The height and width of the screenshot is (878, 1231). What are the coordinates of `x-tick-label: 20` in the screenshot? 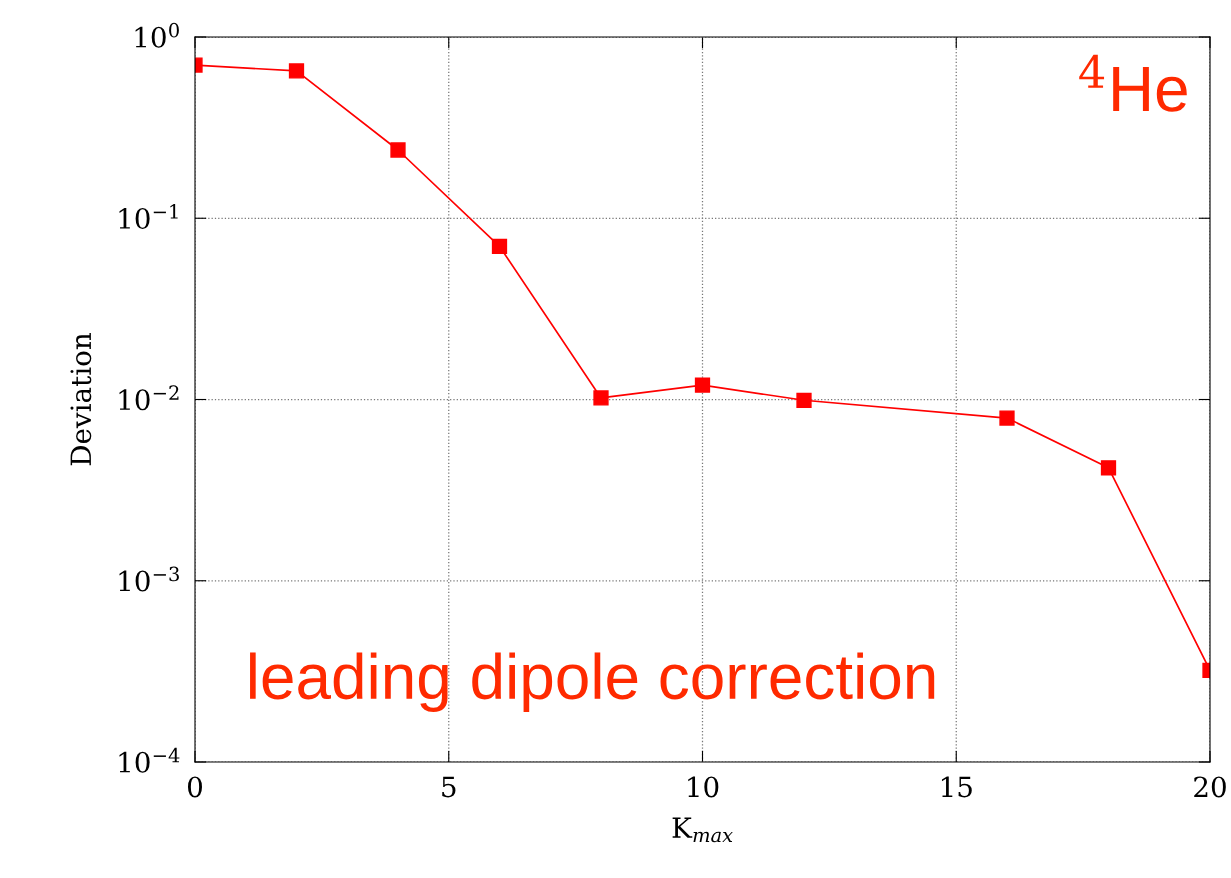 It's located at (1210, 787).